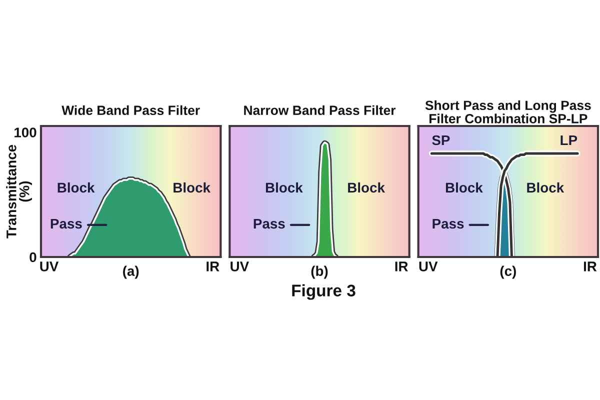 This screenshot has width=600, height=400. I want to click on chart-title: Narrow Band Pass Filter, so click(320, 110).